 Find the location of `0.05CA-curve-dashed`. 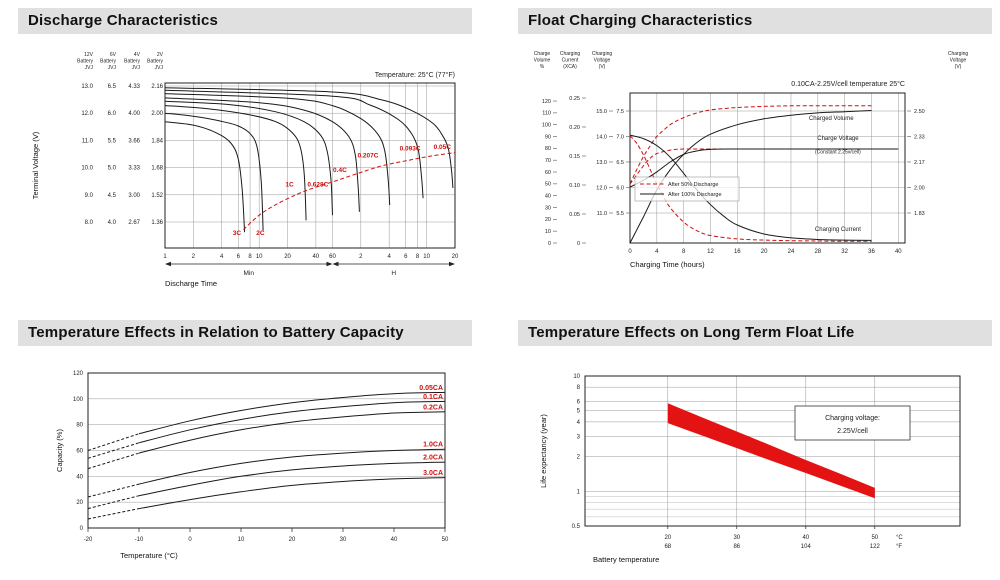

0.05CA-curve-dashed is located at coordinates (113, 442).